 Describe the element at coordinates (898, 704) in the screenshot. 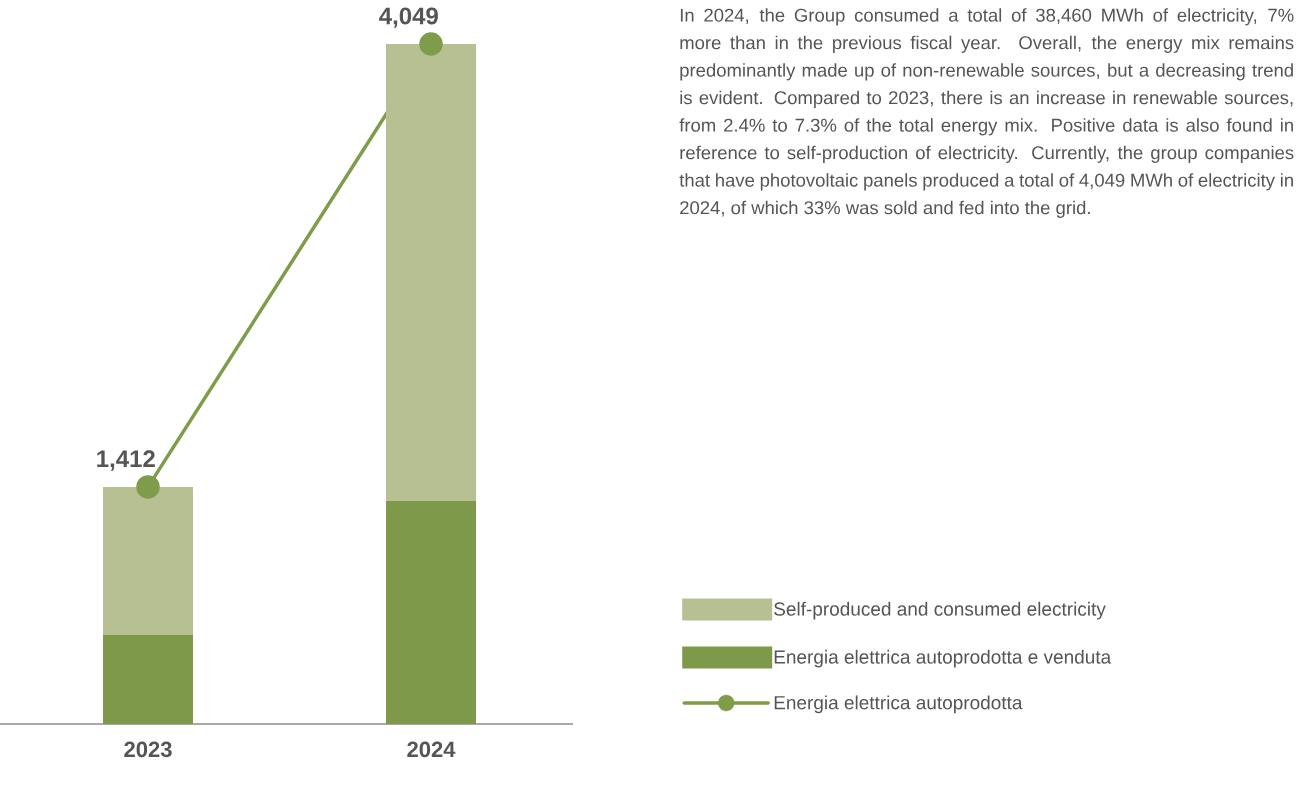

I see `legend-label: Energia elettrica autoprodotta` at that location.